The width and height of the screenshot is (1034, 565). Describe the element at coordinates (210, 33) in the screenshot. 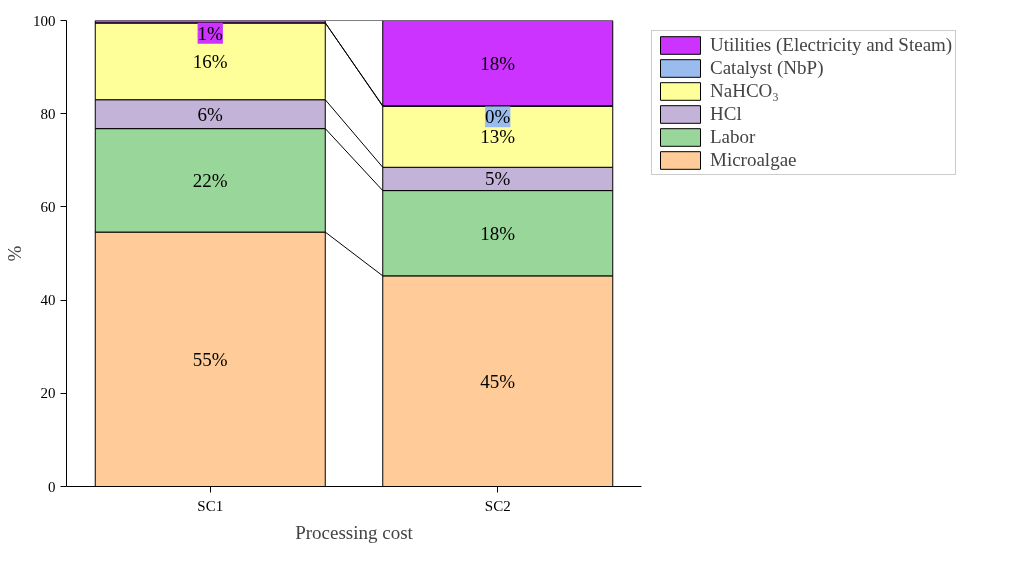

I see `data-label: 1%` at that location.